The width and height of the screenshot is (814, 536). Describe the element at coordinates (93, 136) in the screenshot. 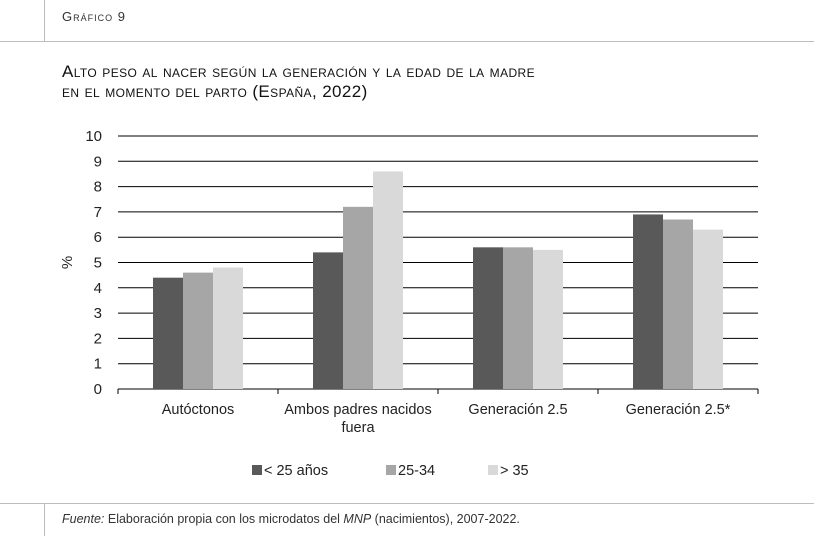

I see `y-tick-label: 10` at that location.